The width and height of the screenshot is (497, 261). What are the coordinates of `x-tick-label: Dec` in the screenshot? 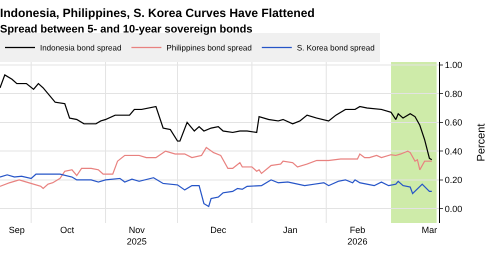 It's located at (218, 230).